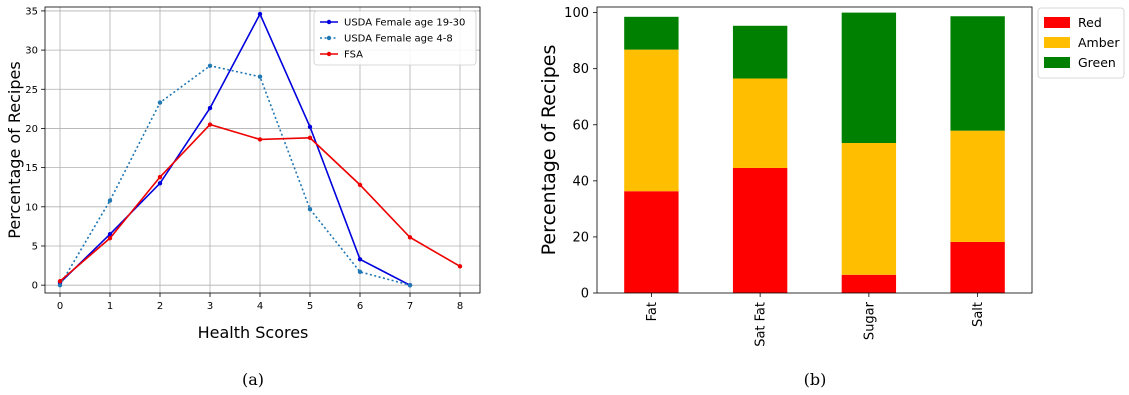 Image resolution: width=1129 pixels, height=395 pixels. I want to click on chart-a-xtick-label: 3, so click(210, 306).